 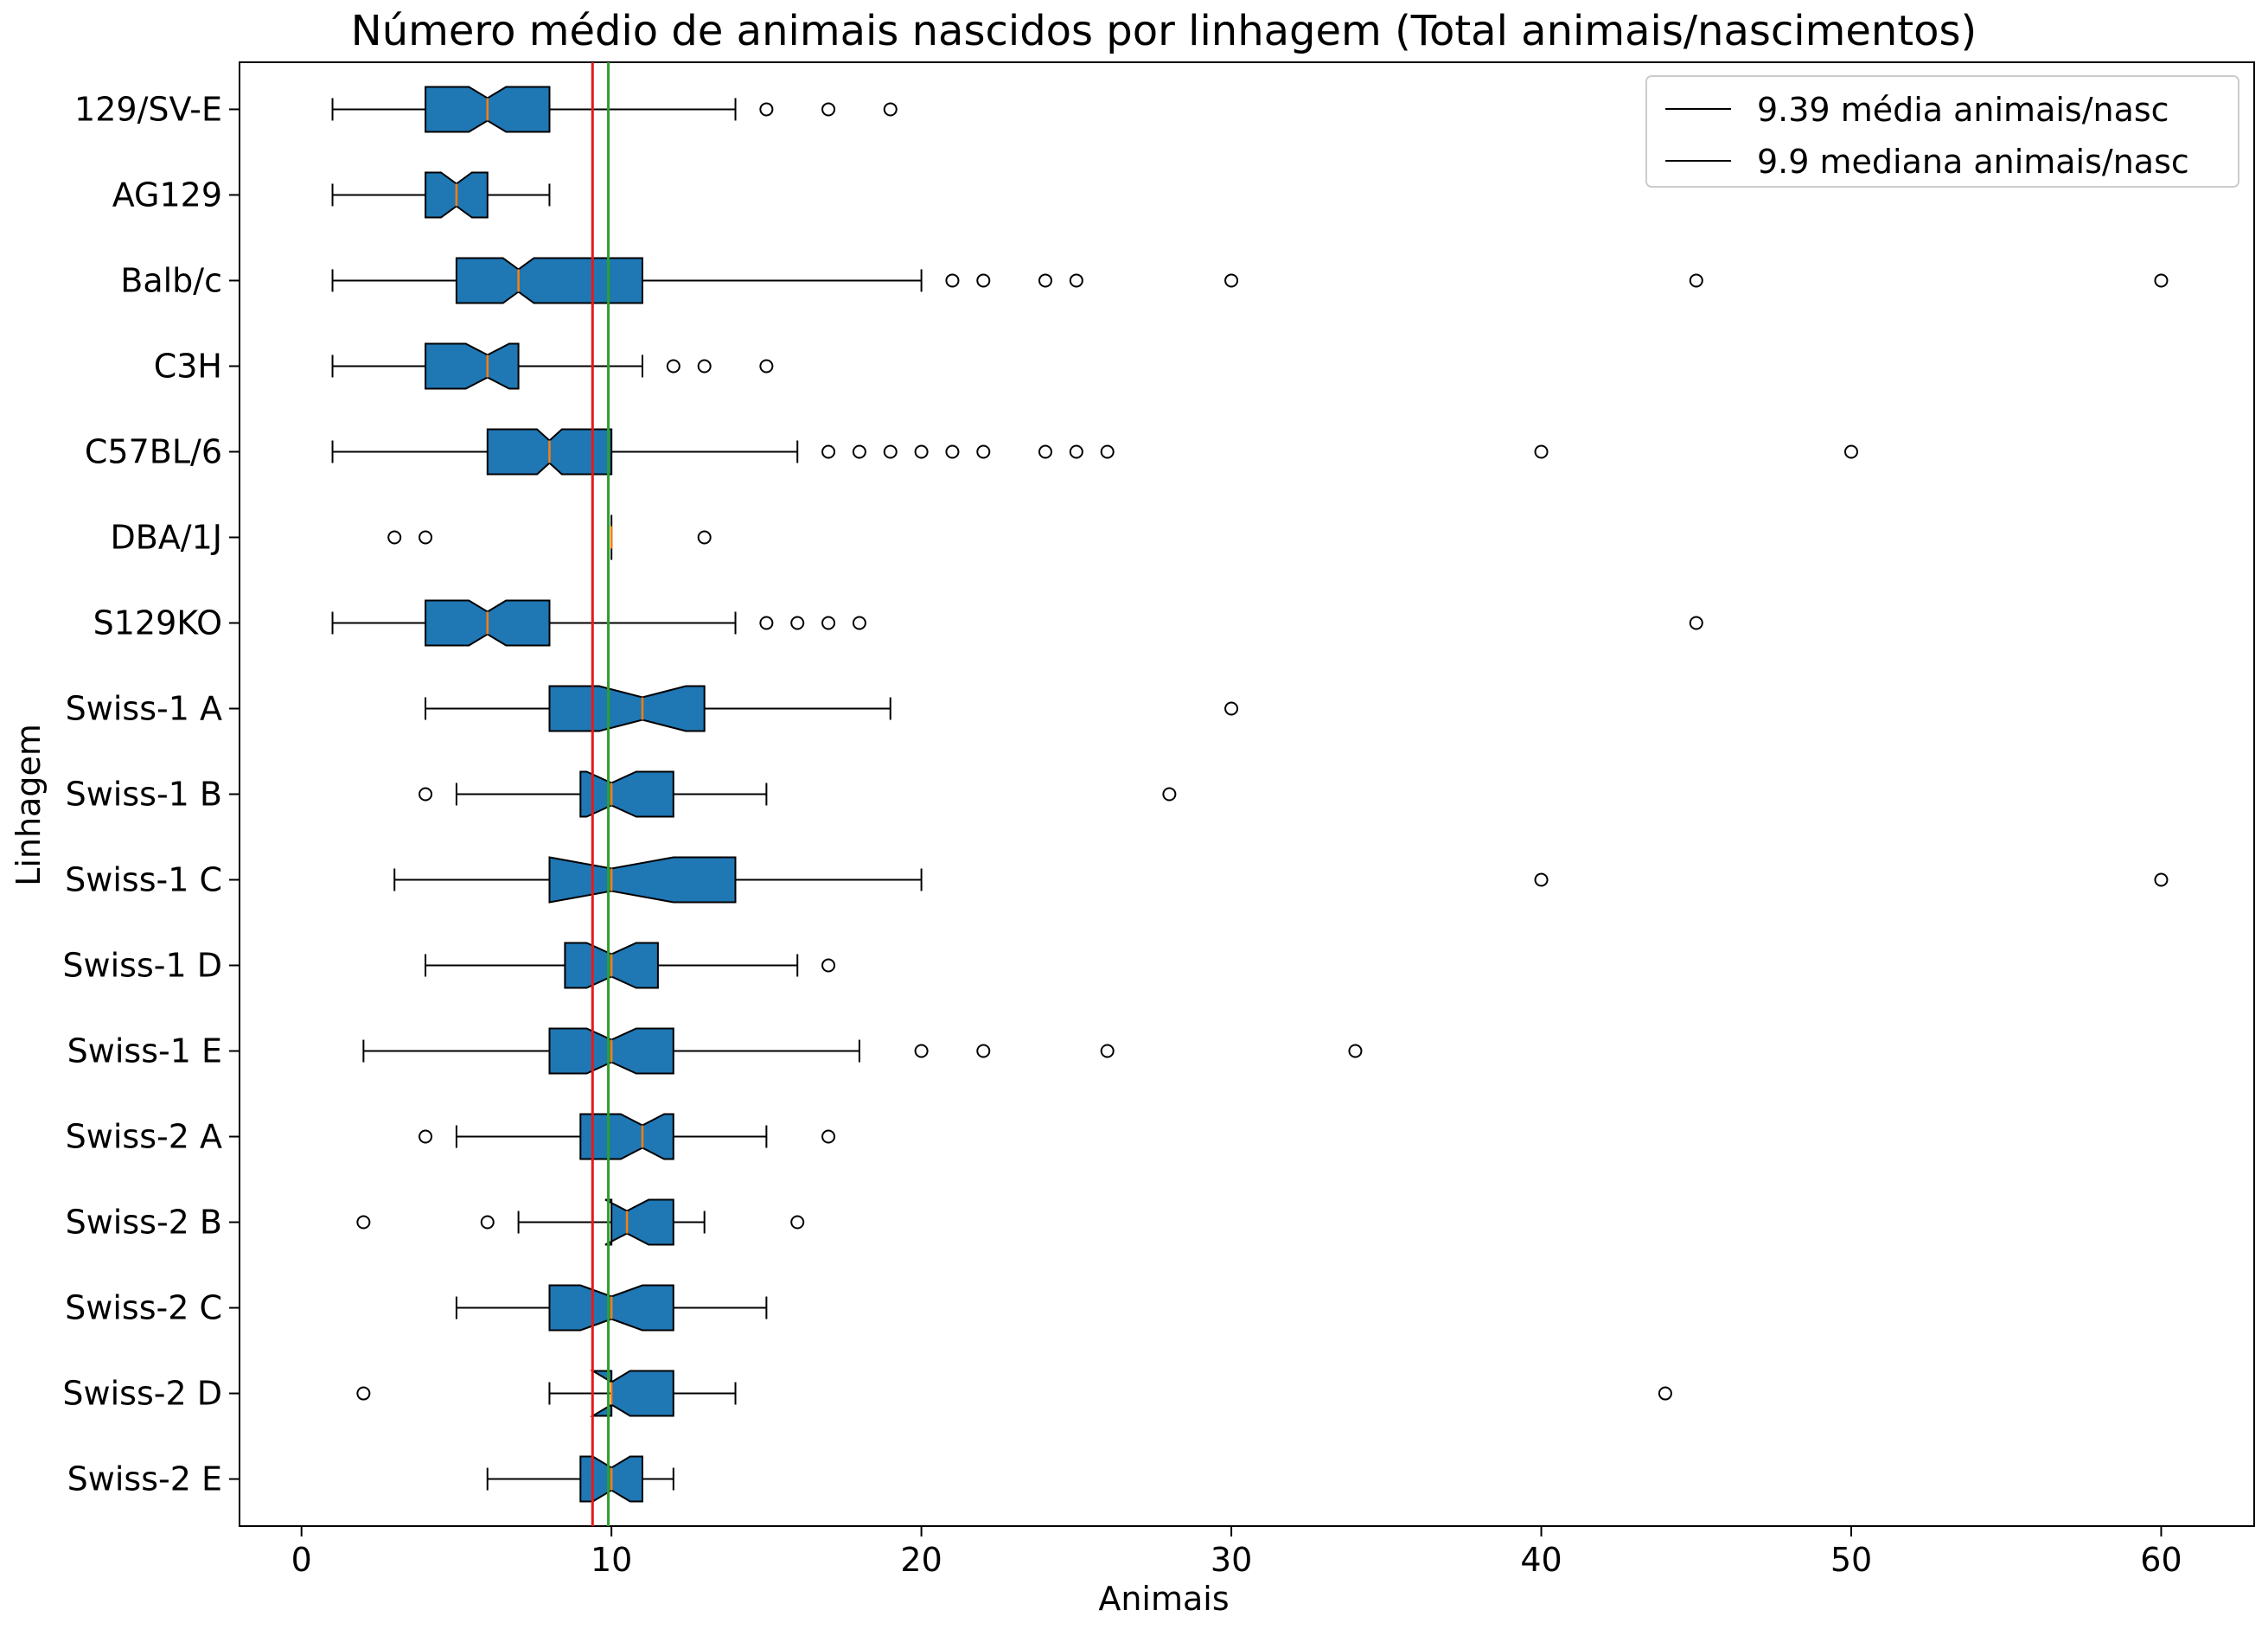 I want to click on legend-frame, so click(x=1942, y=131).